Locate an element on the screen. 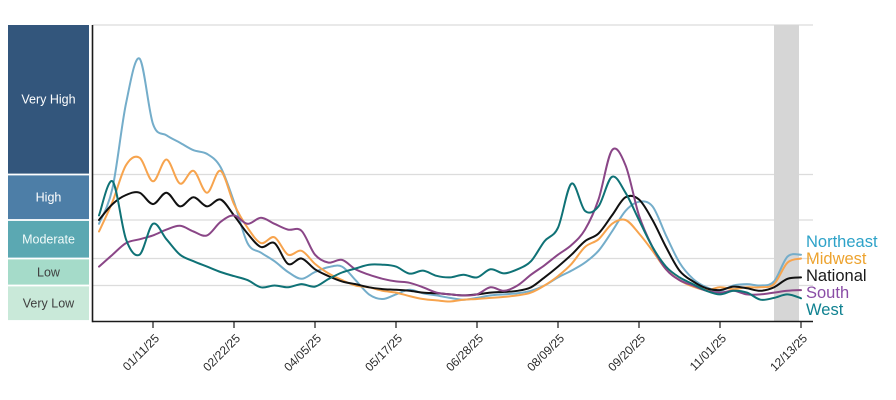 The height and width of the screenshot is (400, 896). provisional-band-rect is located at coordinates (786, 173).